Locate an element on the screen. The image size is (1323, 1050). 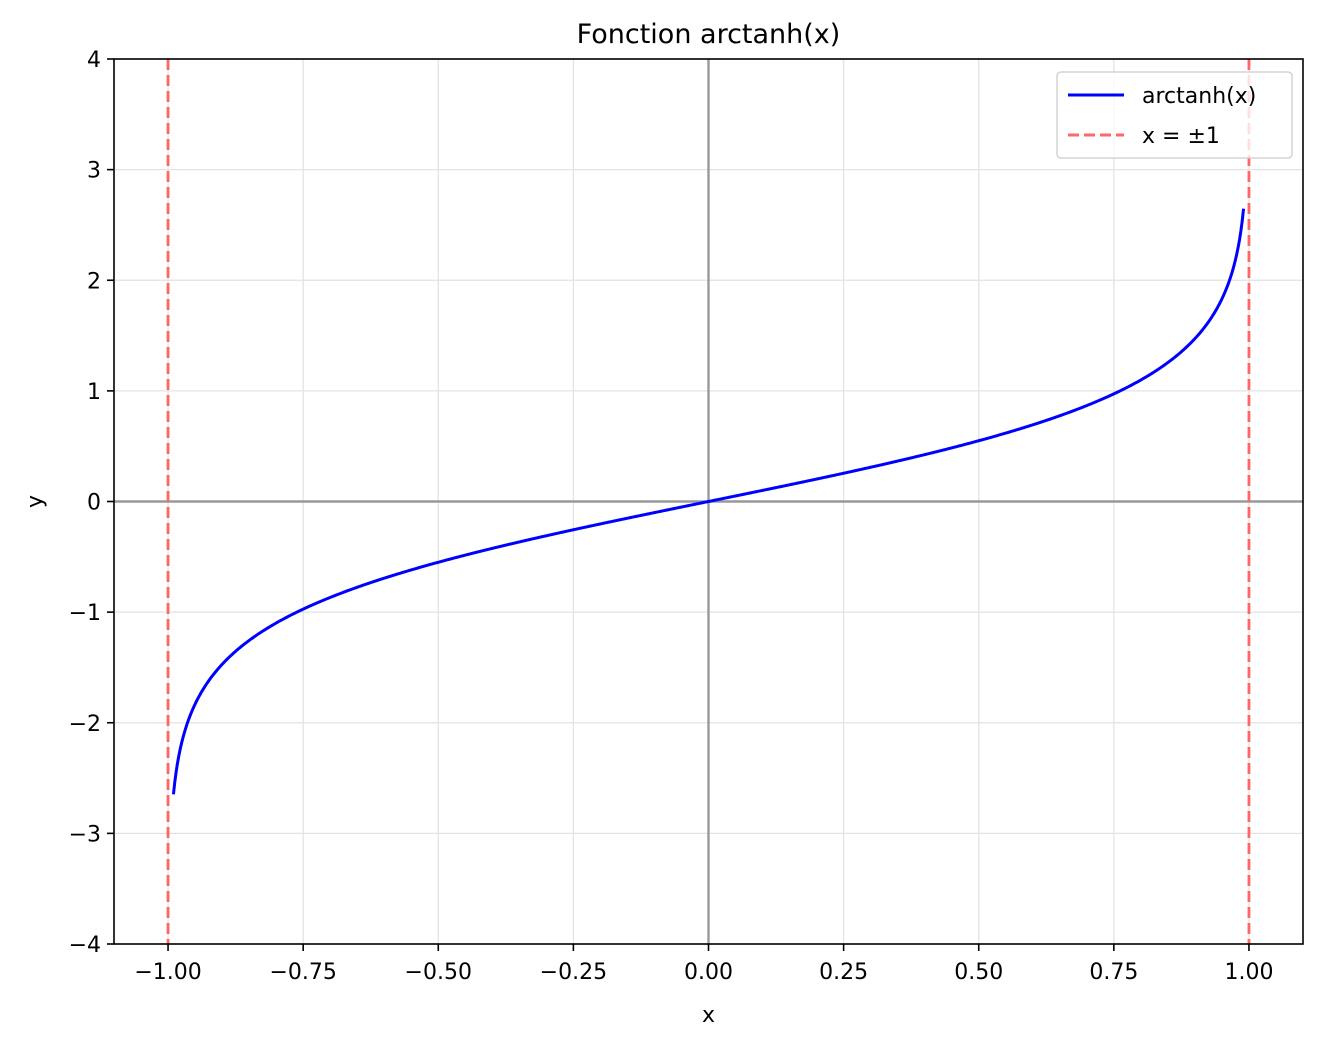
y-axis-ticks: −4 −3 −2 −1 0 1 2 3 4 is located at coordinates (91, 503).